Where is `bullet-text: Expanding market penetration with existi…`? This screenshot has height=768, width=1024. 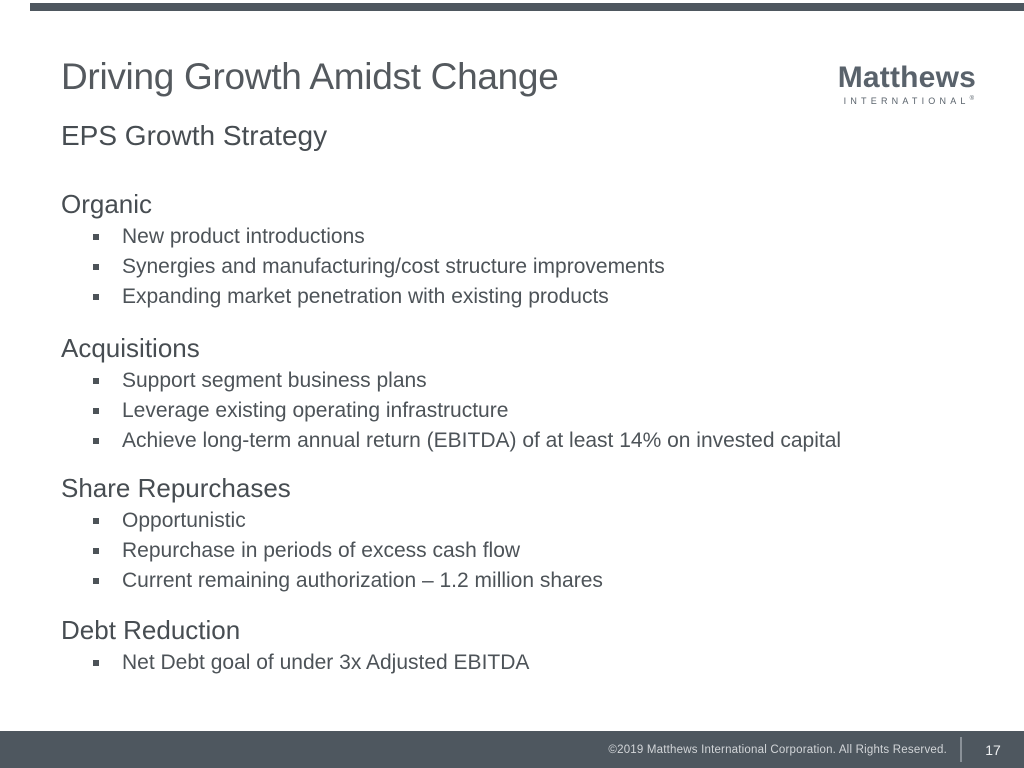
bullet-text: Expanding market penetration with existi… is located at coordinates (365, 296).